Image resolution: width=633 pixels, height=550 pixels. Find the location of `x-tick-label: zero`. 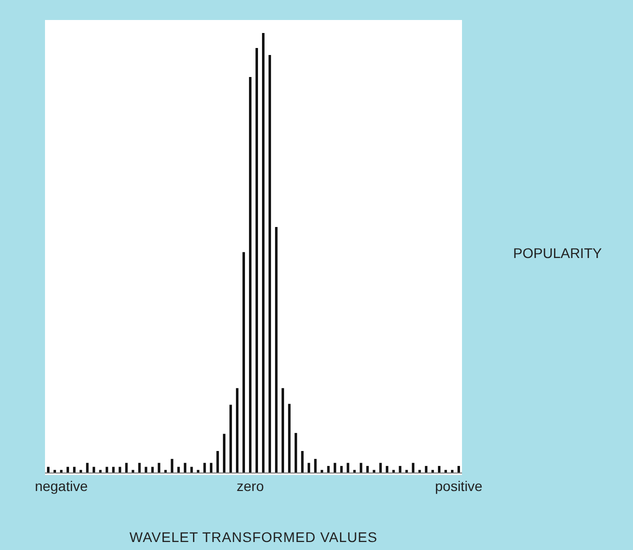

x-tick-label: zero is located at coordinates (250, 486).